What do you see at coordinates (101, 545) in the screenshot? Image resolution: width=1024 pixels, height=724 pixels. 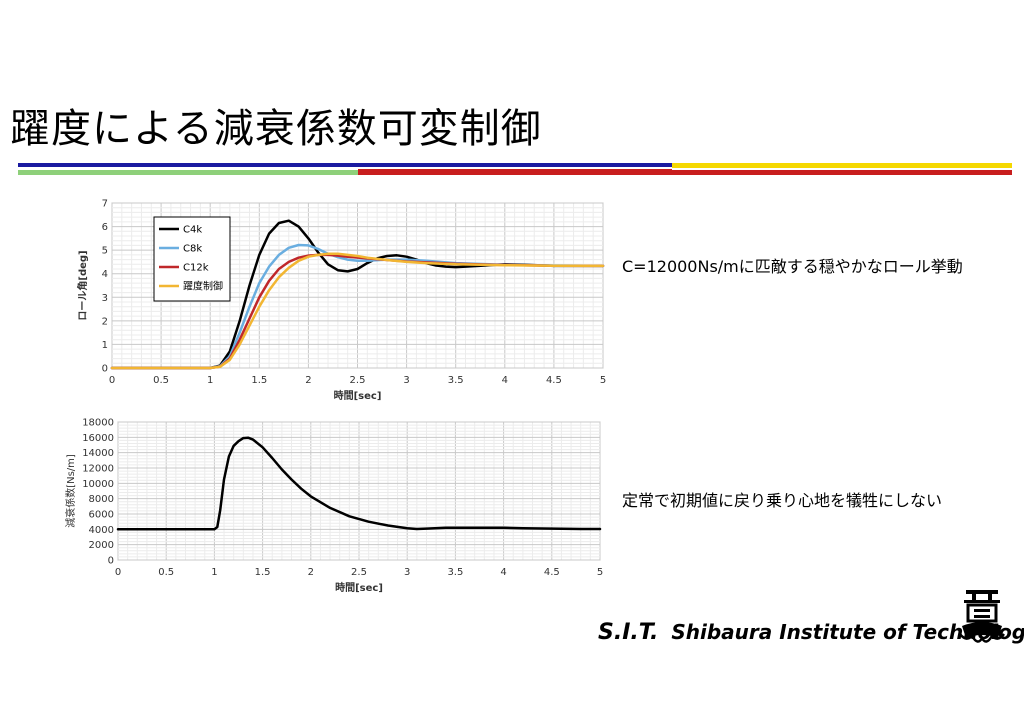 I see `y-tick-label: 2000` at bounding box center [101, 545].